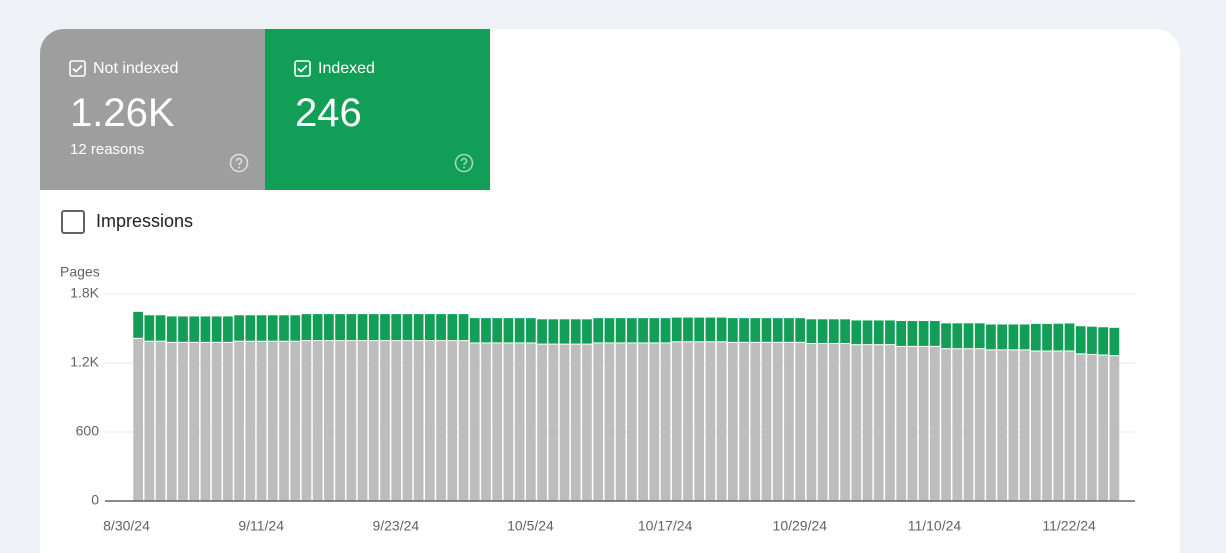  Describe the element at coordinates (122, 113) in the screenshot. I see `tile-value: 1.26K` at that location.